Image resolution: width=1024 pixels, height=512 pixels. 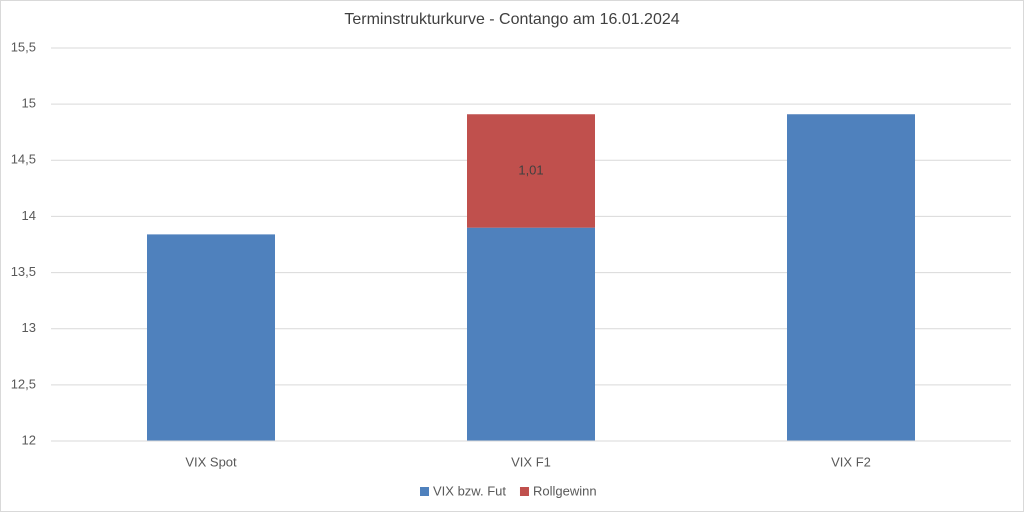 I want to click on data-label: 1,01, so click(x=530, y=169).